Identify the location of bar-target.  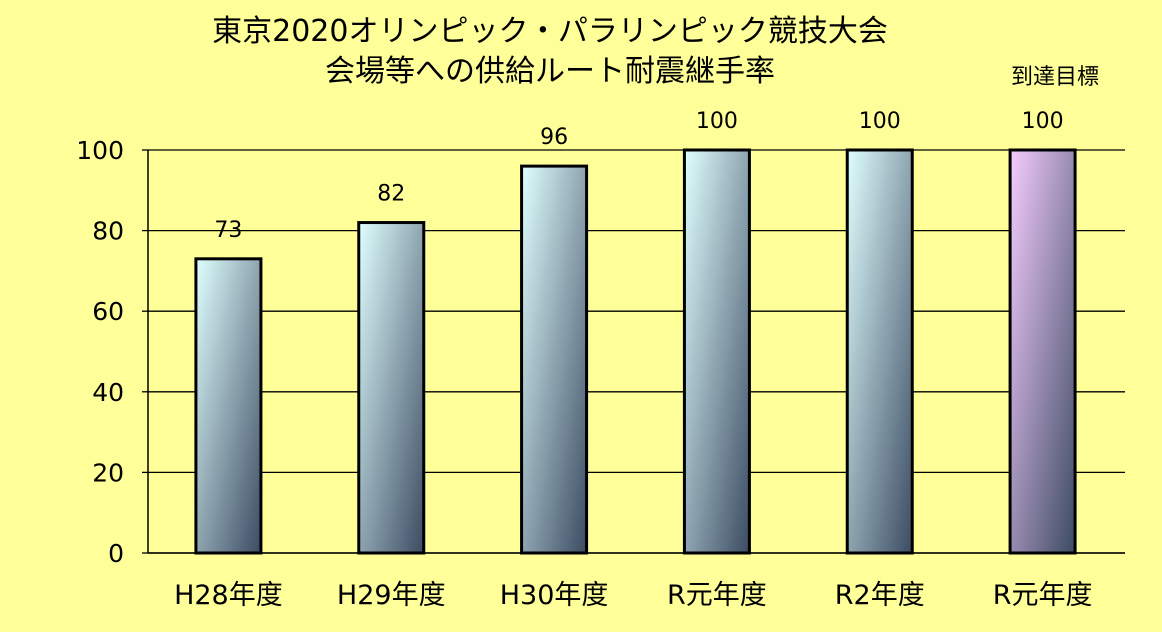
(1042, 351).